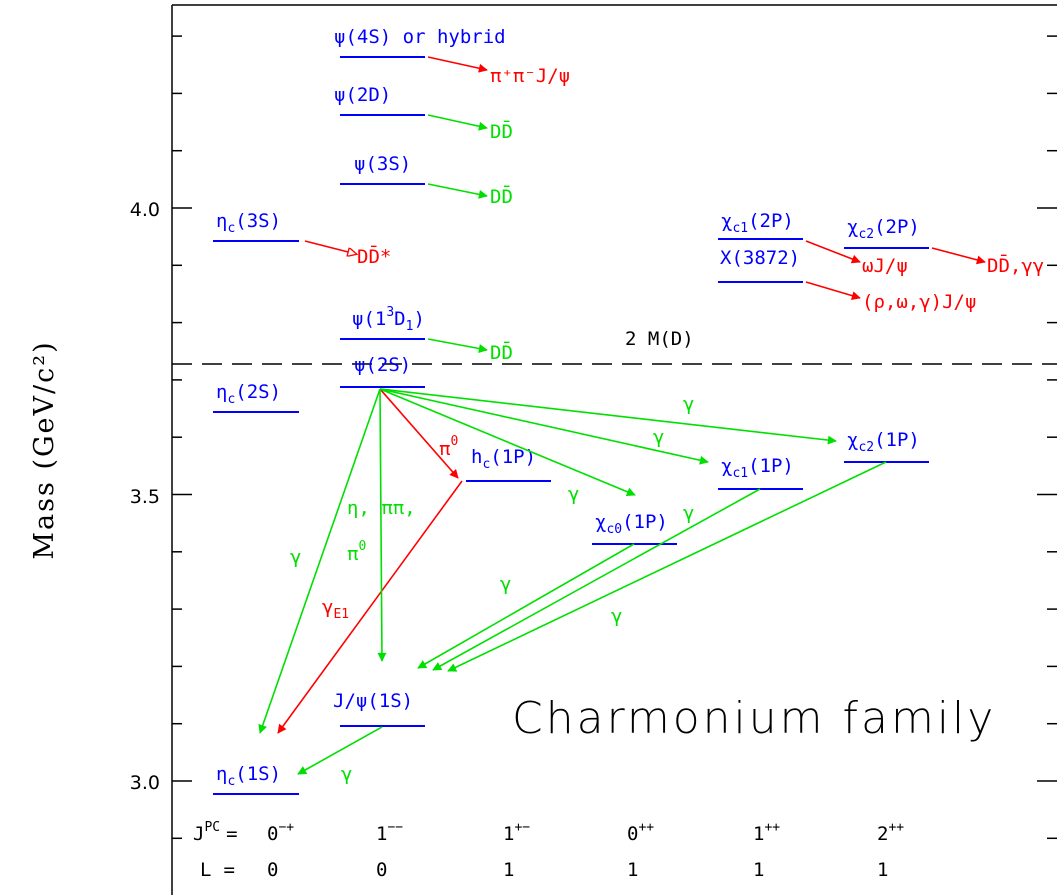 This screenshot has width=1057, height=895. Describe the element at coordinates (374, 256) in the screenshot. I see `decay-label-etac3S: DD̄*` at that location.